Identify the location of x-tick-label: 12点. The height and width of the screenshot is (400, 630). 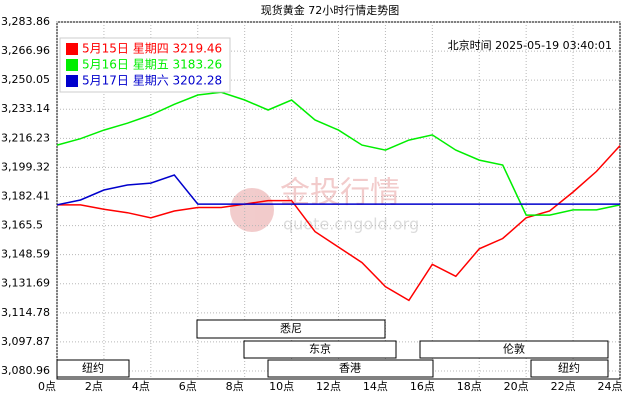
(328, 386).